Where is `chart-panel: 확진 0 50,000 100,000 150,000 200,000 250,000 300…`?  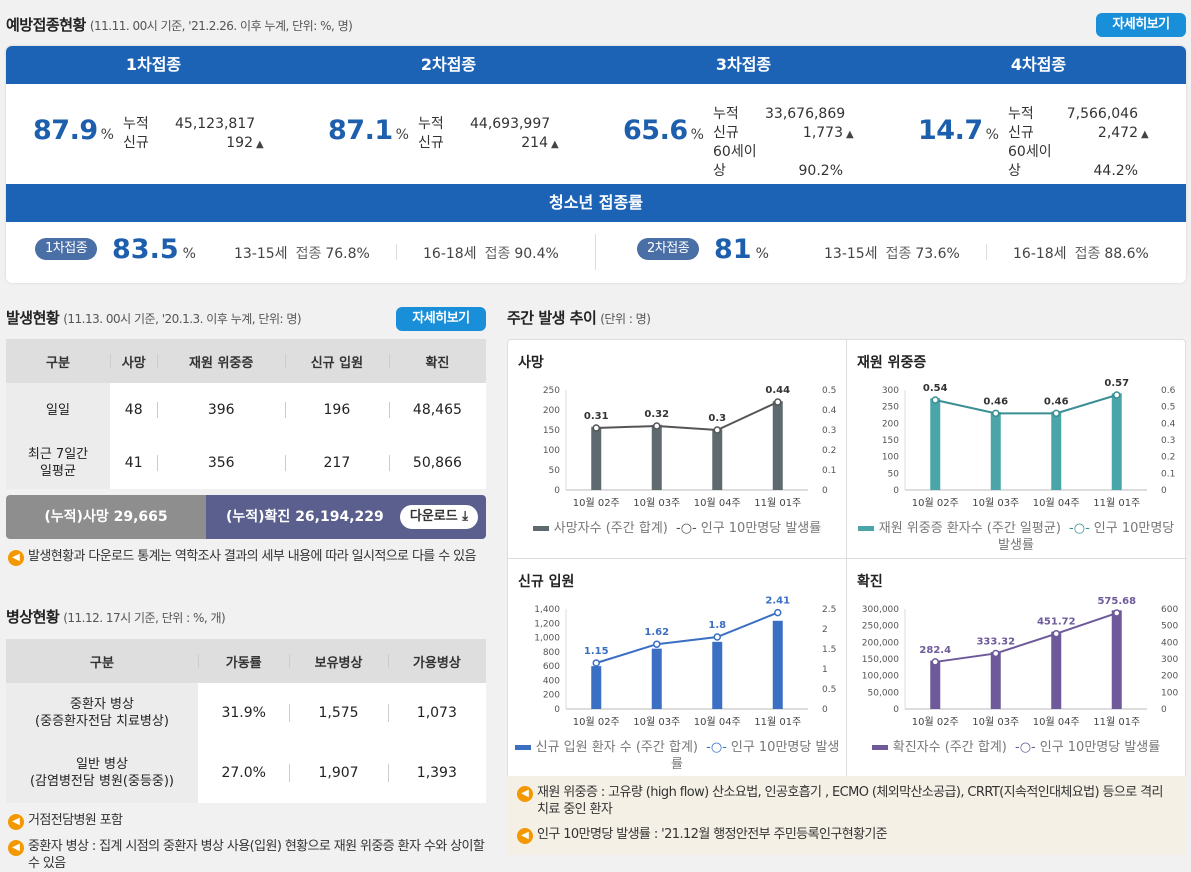 chart-panel: 확진 0 50,000 100,000 150,000 200,000 250,000 300… is located at coordinates (1016, 668).